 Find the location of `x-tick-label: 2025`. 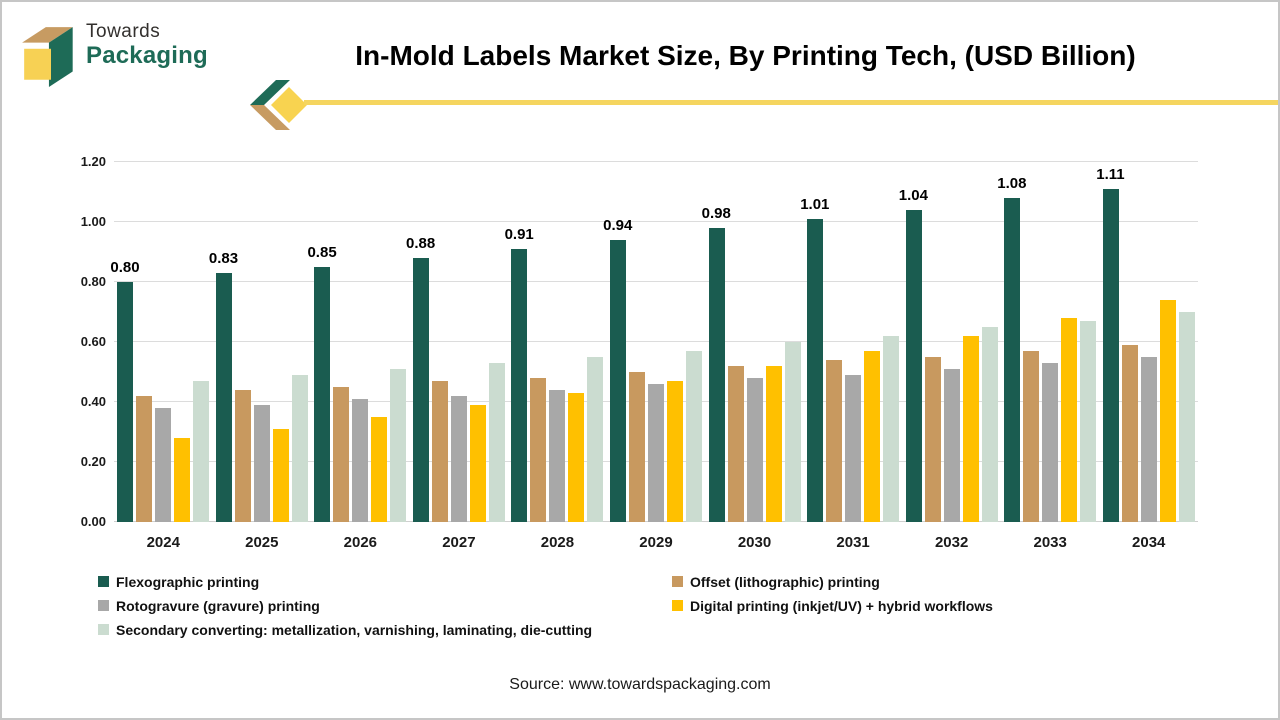

x-tick-label: 2025 is located at coordinates (262, 542).